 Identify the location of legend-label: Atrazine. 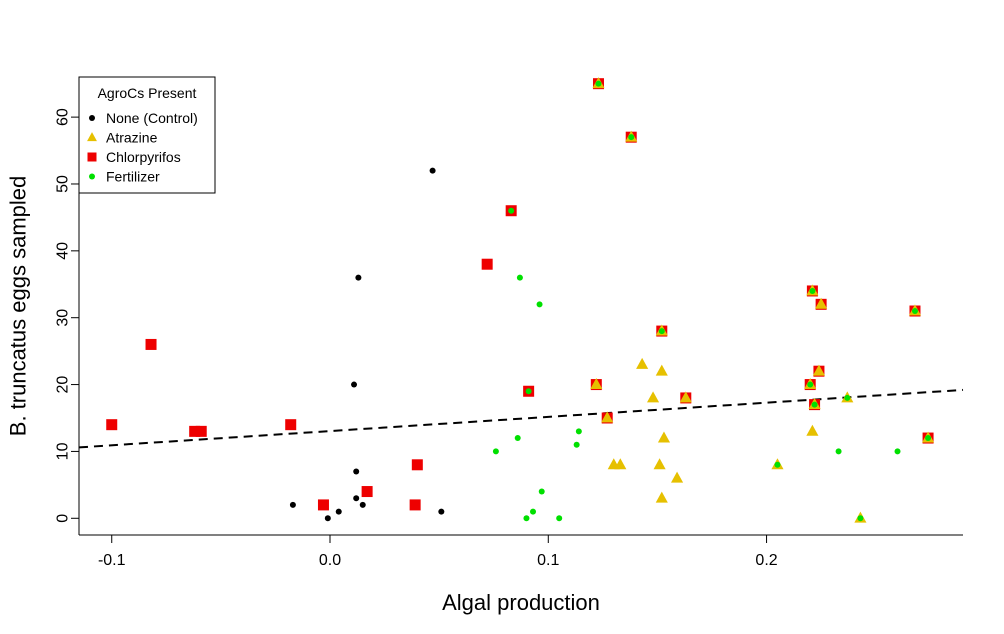
(132, 138).